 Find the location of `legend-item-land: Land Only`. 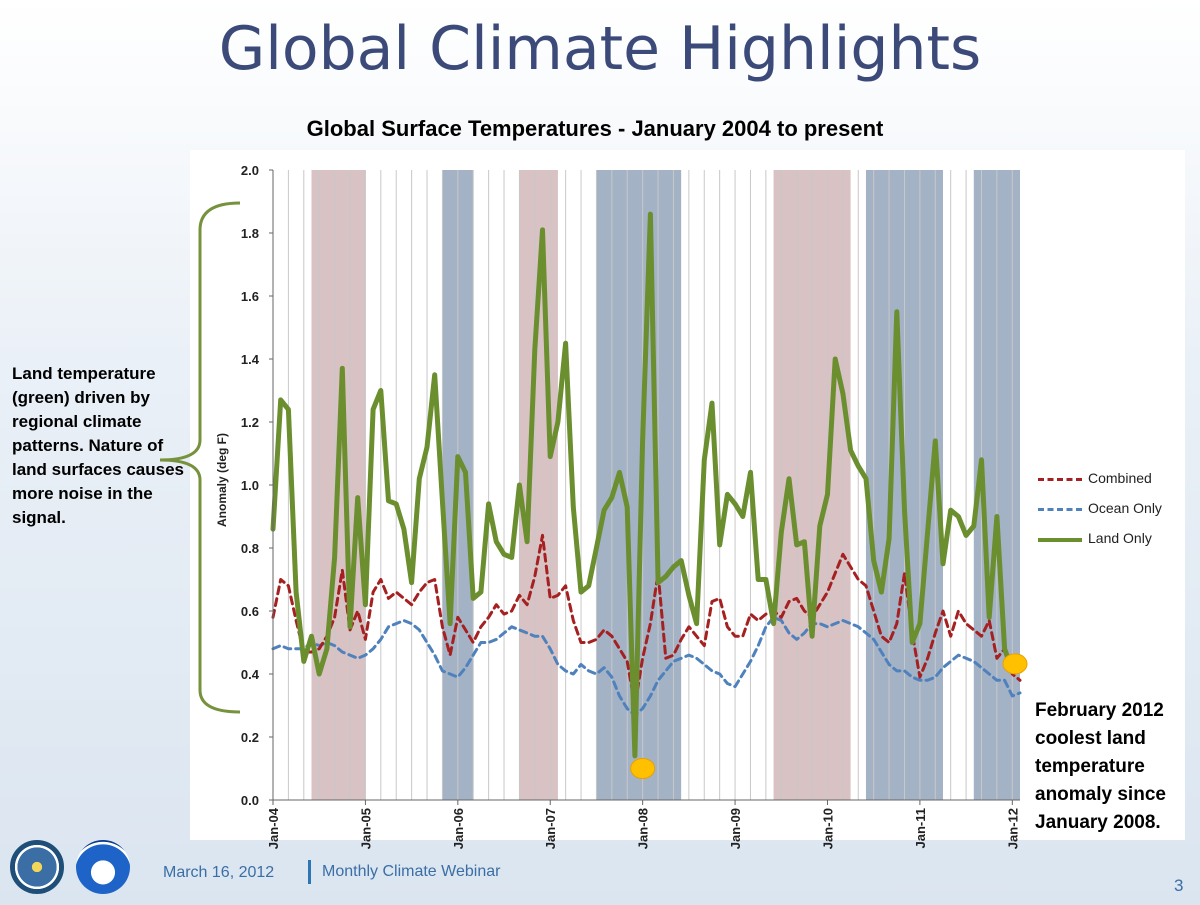

legend-item-land: Land Only is located at coordinates (1118, 542).